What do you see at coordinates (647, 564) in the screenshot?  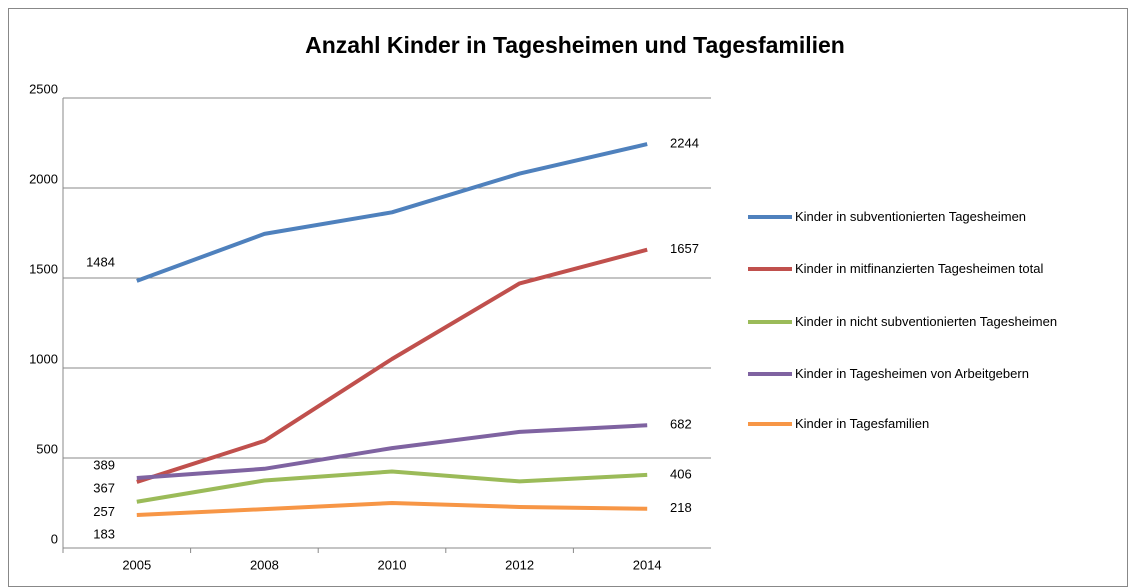 I see `x-tick-label: 2014` at bounding box center [647, 564].